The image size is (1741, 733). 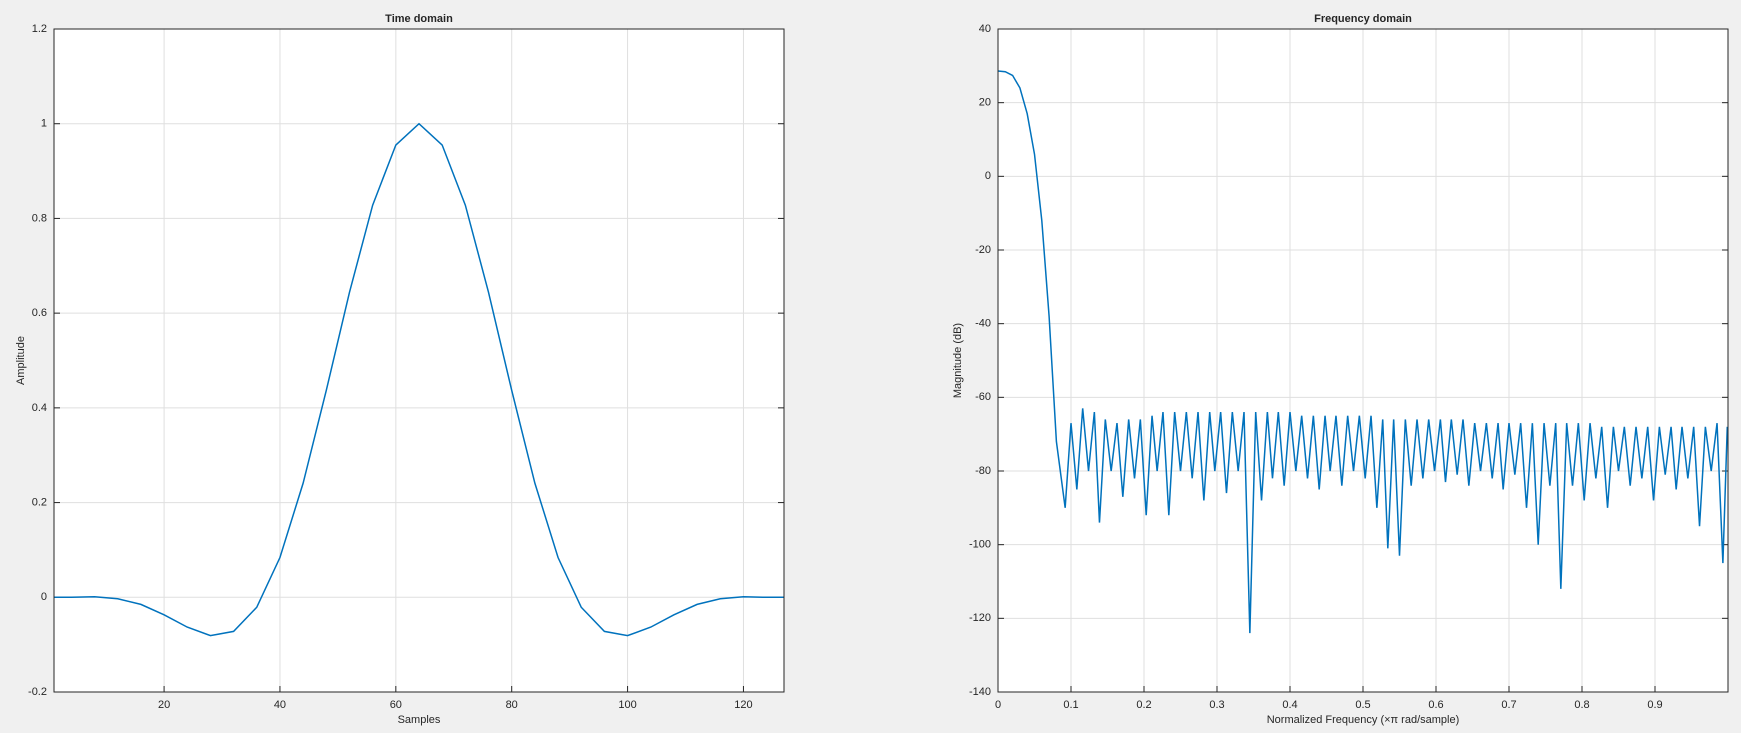 I want to click on y-tick-label: 40, so click(x=985, y=29).